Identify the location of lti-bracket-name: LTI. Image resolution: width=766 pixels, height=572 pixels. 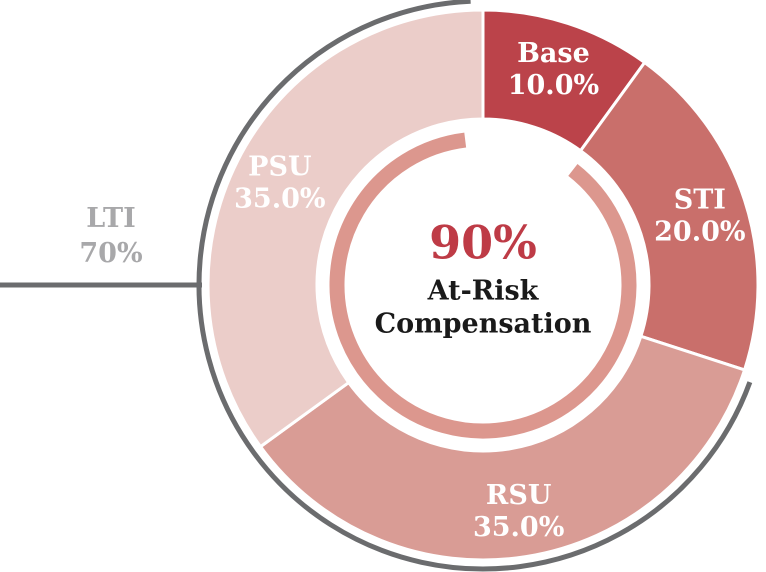
(111, 218).